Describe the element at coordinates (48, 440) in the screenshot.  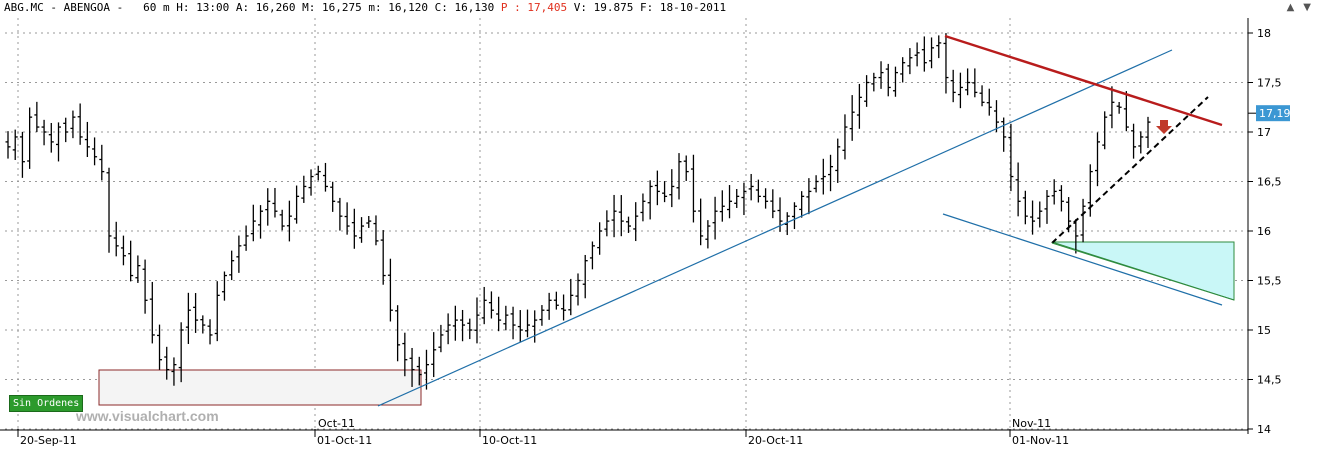
I see `x-tick-label: 20-Sep-11` at that location.